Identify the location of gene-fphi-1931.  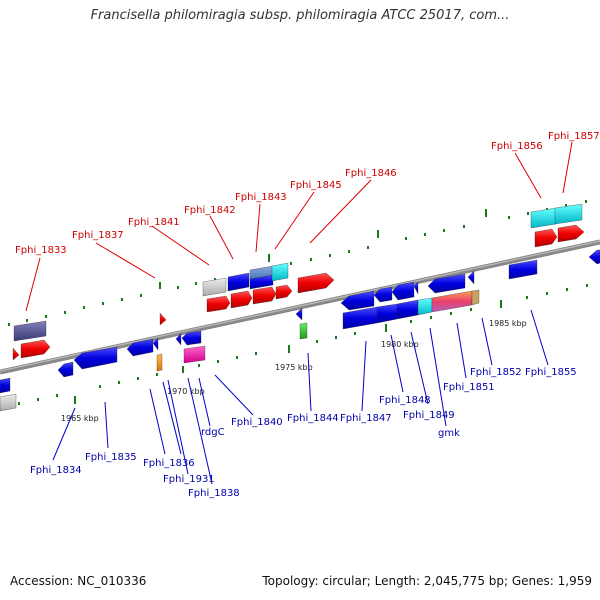
(159, 362).